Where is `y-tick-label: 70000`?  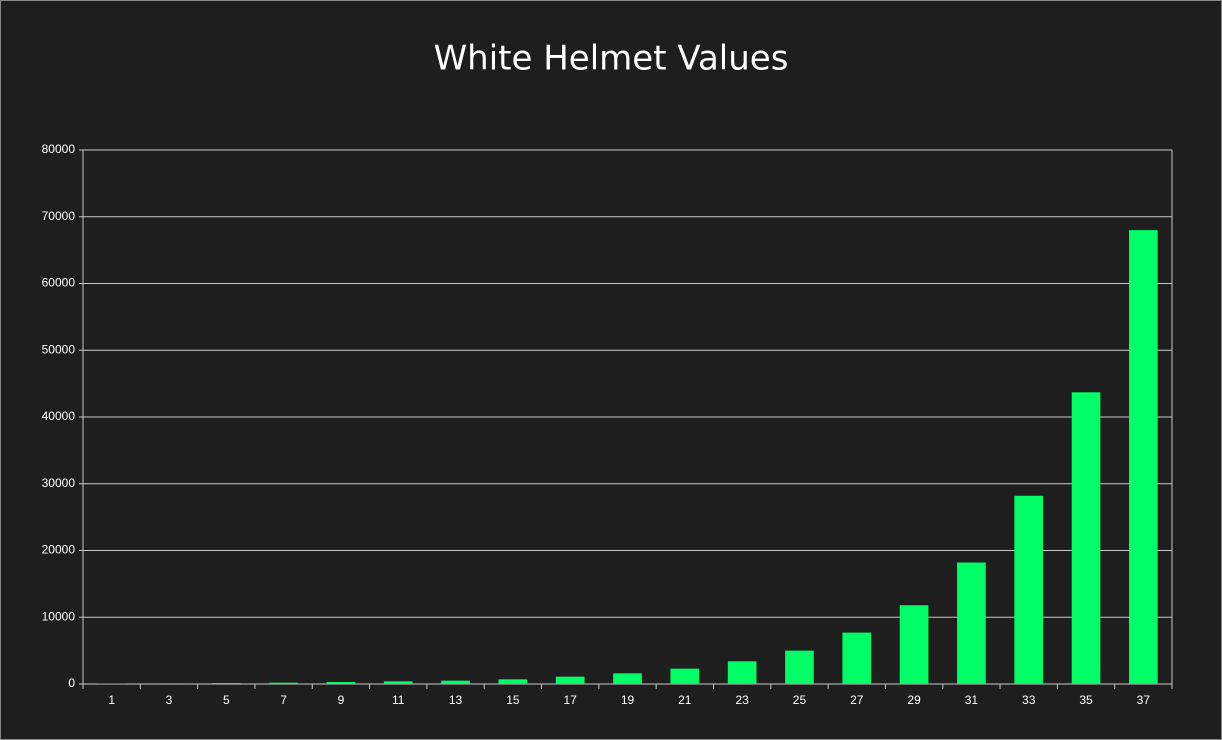
y-tick-label: 70000 is located at coordinates (59, 216).